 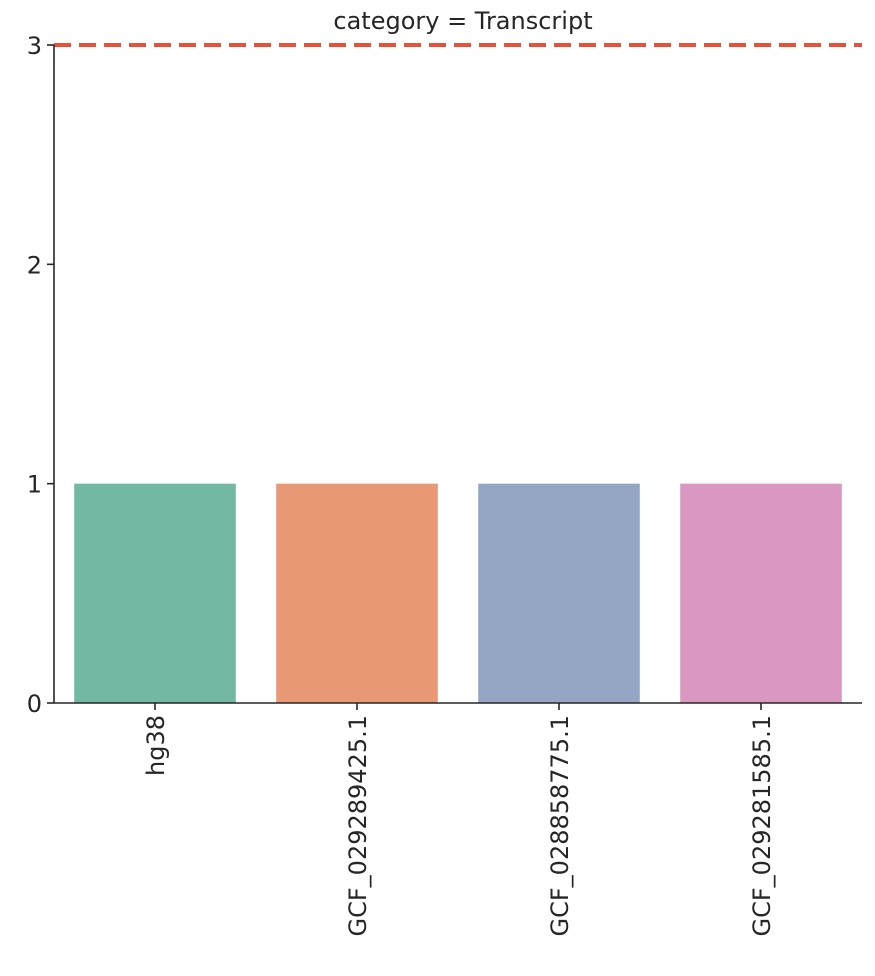 What do you see at coordinates (762, 825) in the screenshot?
I see `x-tick-label: GCF_029281585.1` at bounding box center [762, 825].